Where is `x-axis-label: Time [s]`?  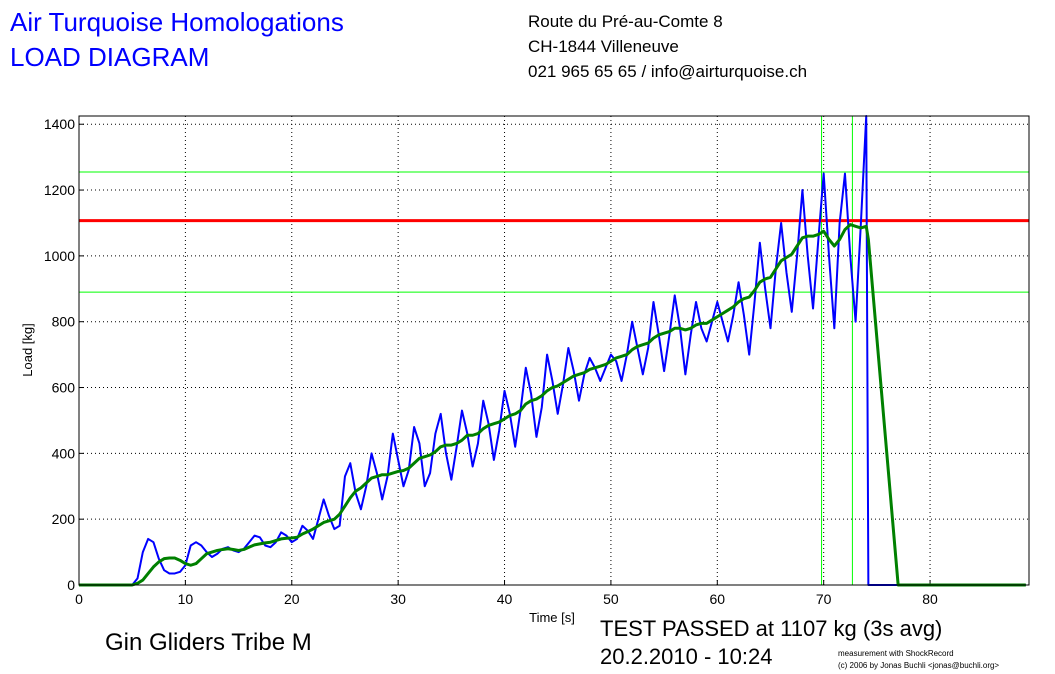
x-axis-label: Time [s] is located at coordinates (552, 617).